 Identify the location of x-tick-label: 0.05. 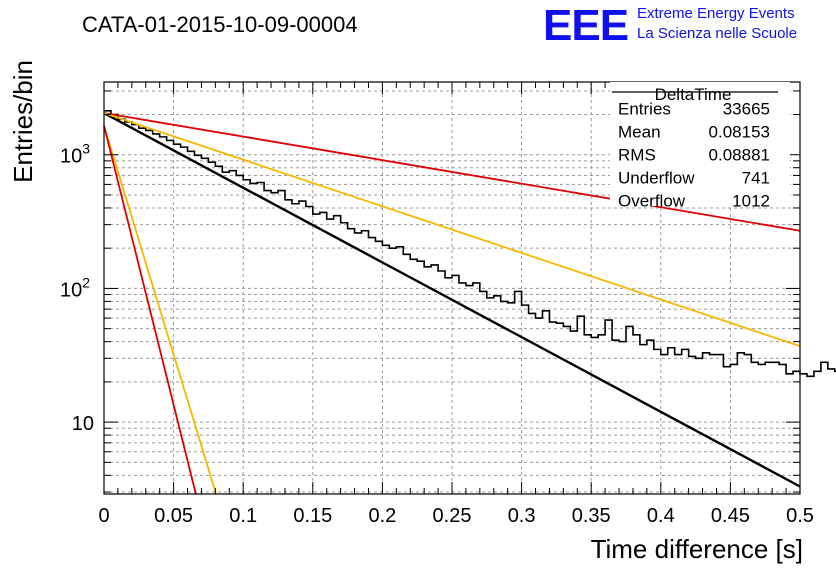
(173, 516).